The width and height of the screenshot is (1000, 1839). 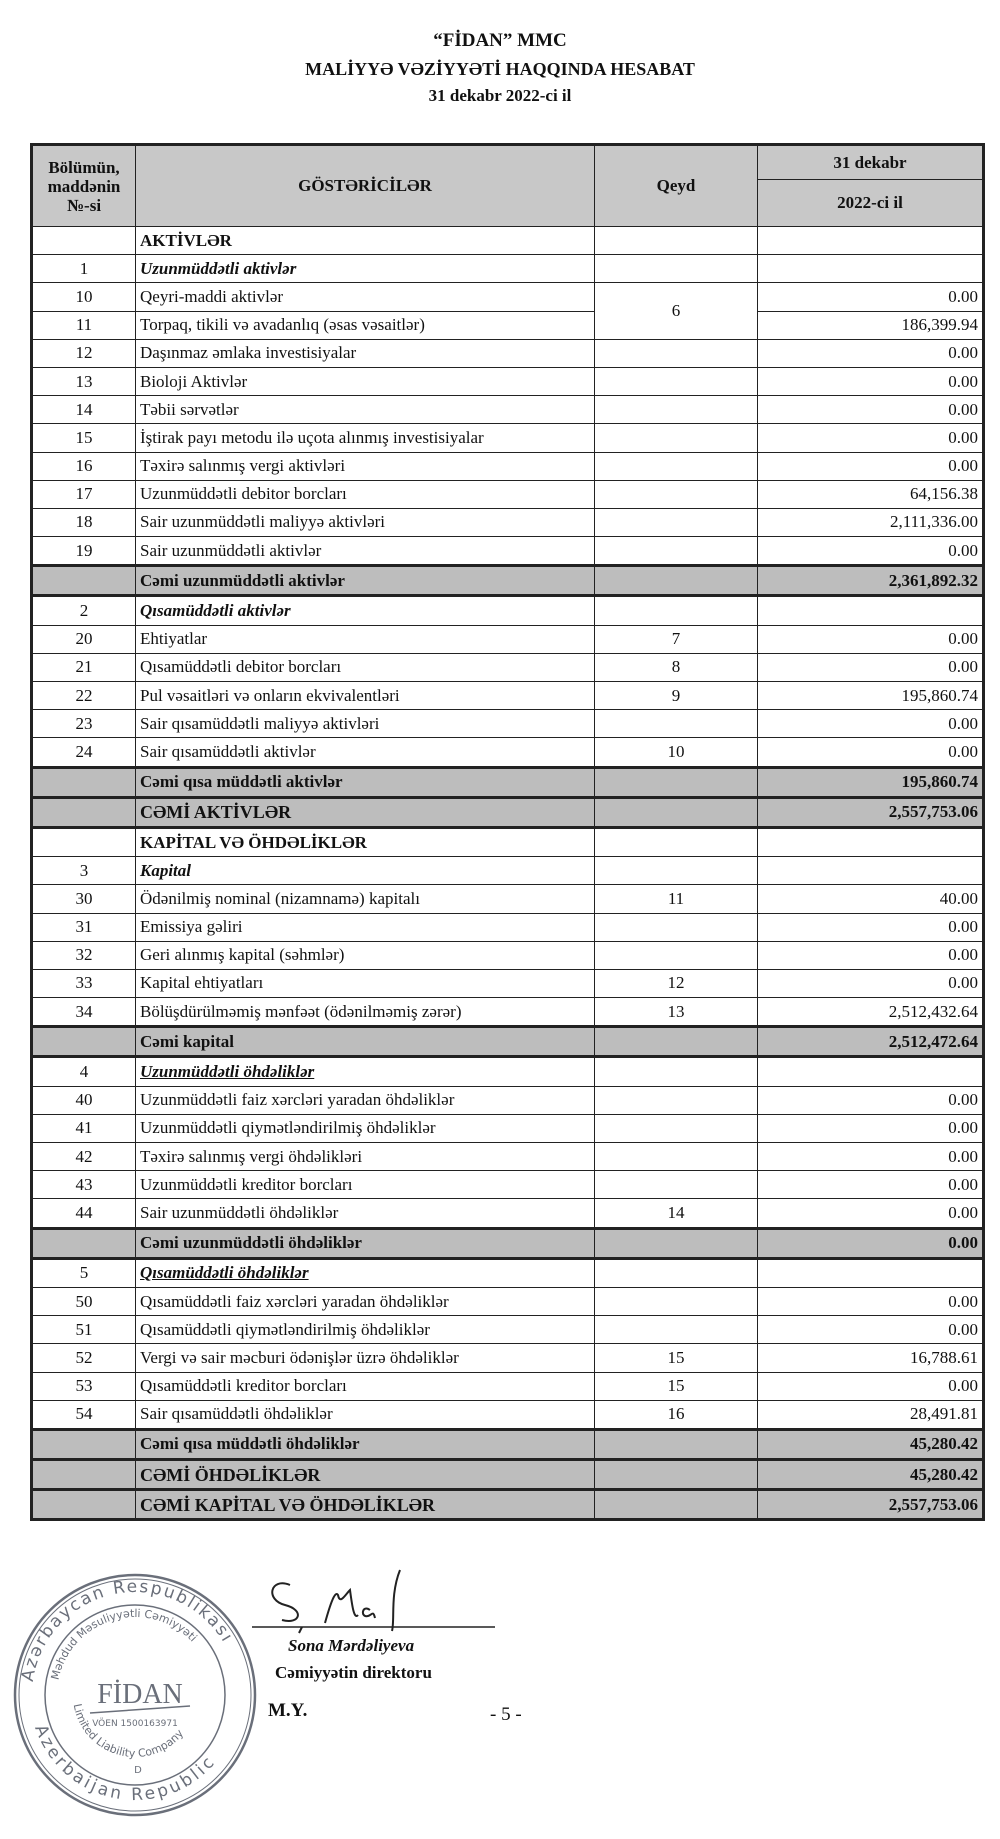 I want to click on row-value: 195,860.74, so click(x=870, y=782).